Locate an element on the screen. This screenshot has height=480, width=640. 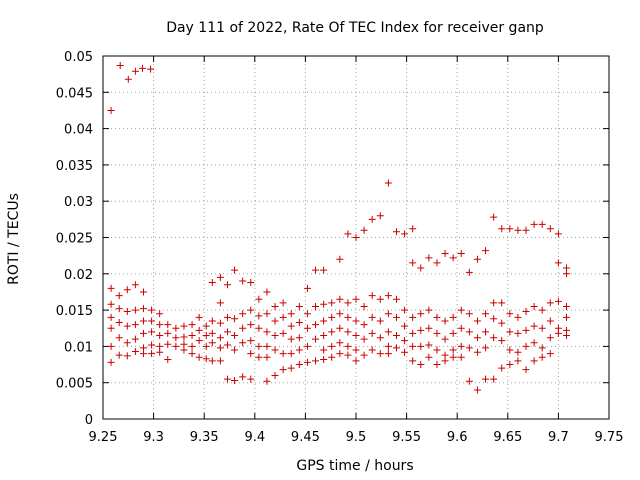
x-tick-label: 9.65 is located at coordinates (507, 437).